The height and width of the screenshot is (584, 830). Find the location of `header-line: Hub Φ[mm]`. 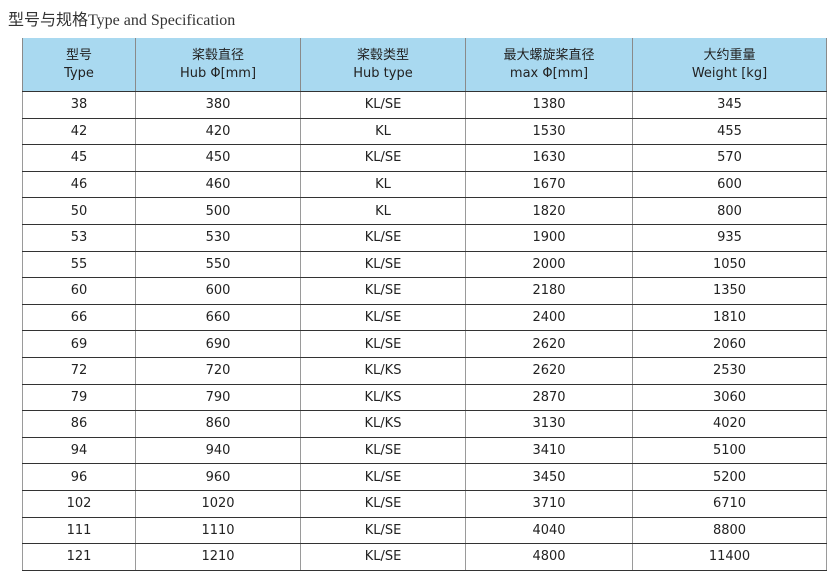

header-line: Hub Φ[mm] is located at coordinates (218, 73).